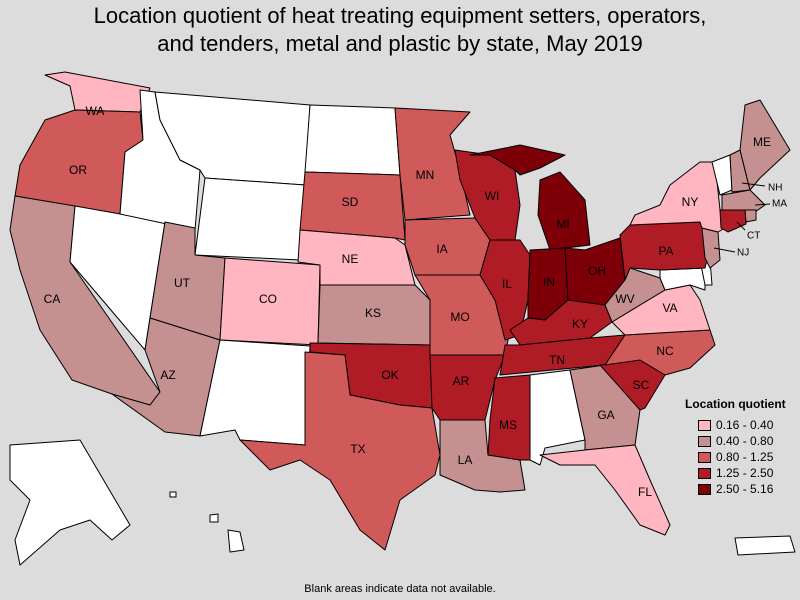 This screenshot has width=800, height=600. What do you see at coordinates (745, 473) in the screenshot?
I see `legend-label: 1.25 - 2.50` at bounding box center [745, 473].